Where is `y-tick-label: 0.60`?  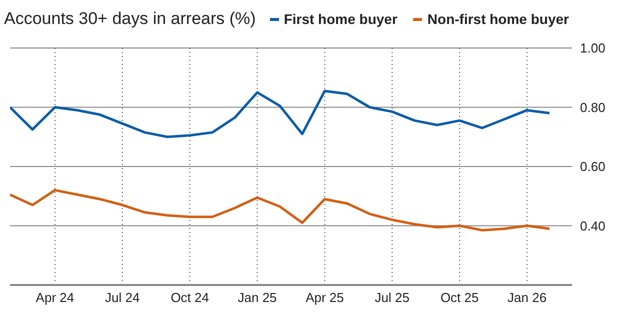
y-tick-label: 0.60 is located at coordinates (593, 166).